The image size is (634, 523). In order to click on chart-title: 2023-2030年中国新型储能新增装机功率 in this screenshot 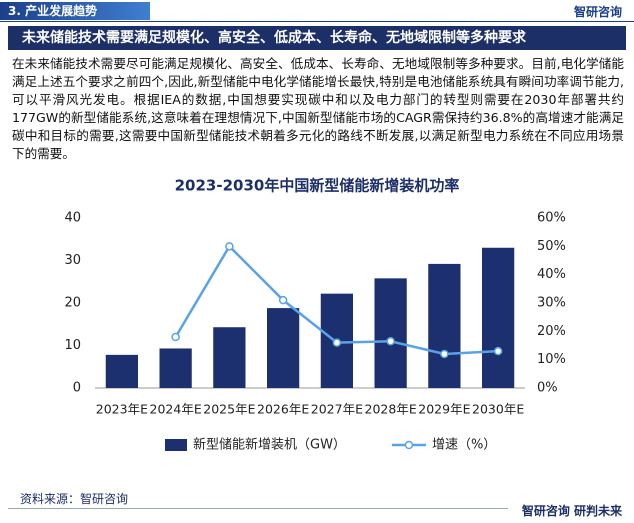, I will do `click(317, 186)`.